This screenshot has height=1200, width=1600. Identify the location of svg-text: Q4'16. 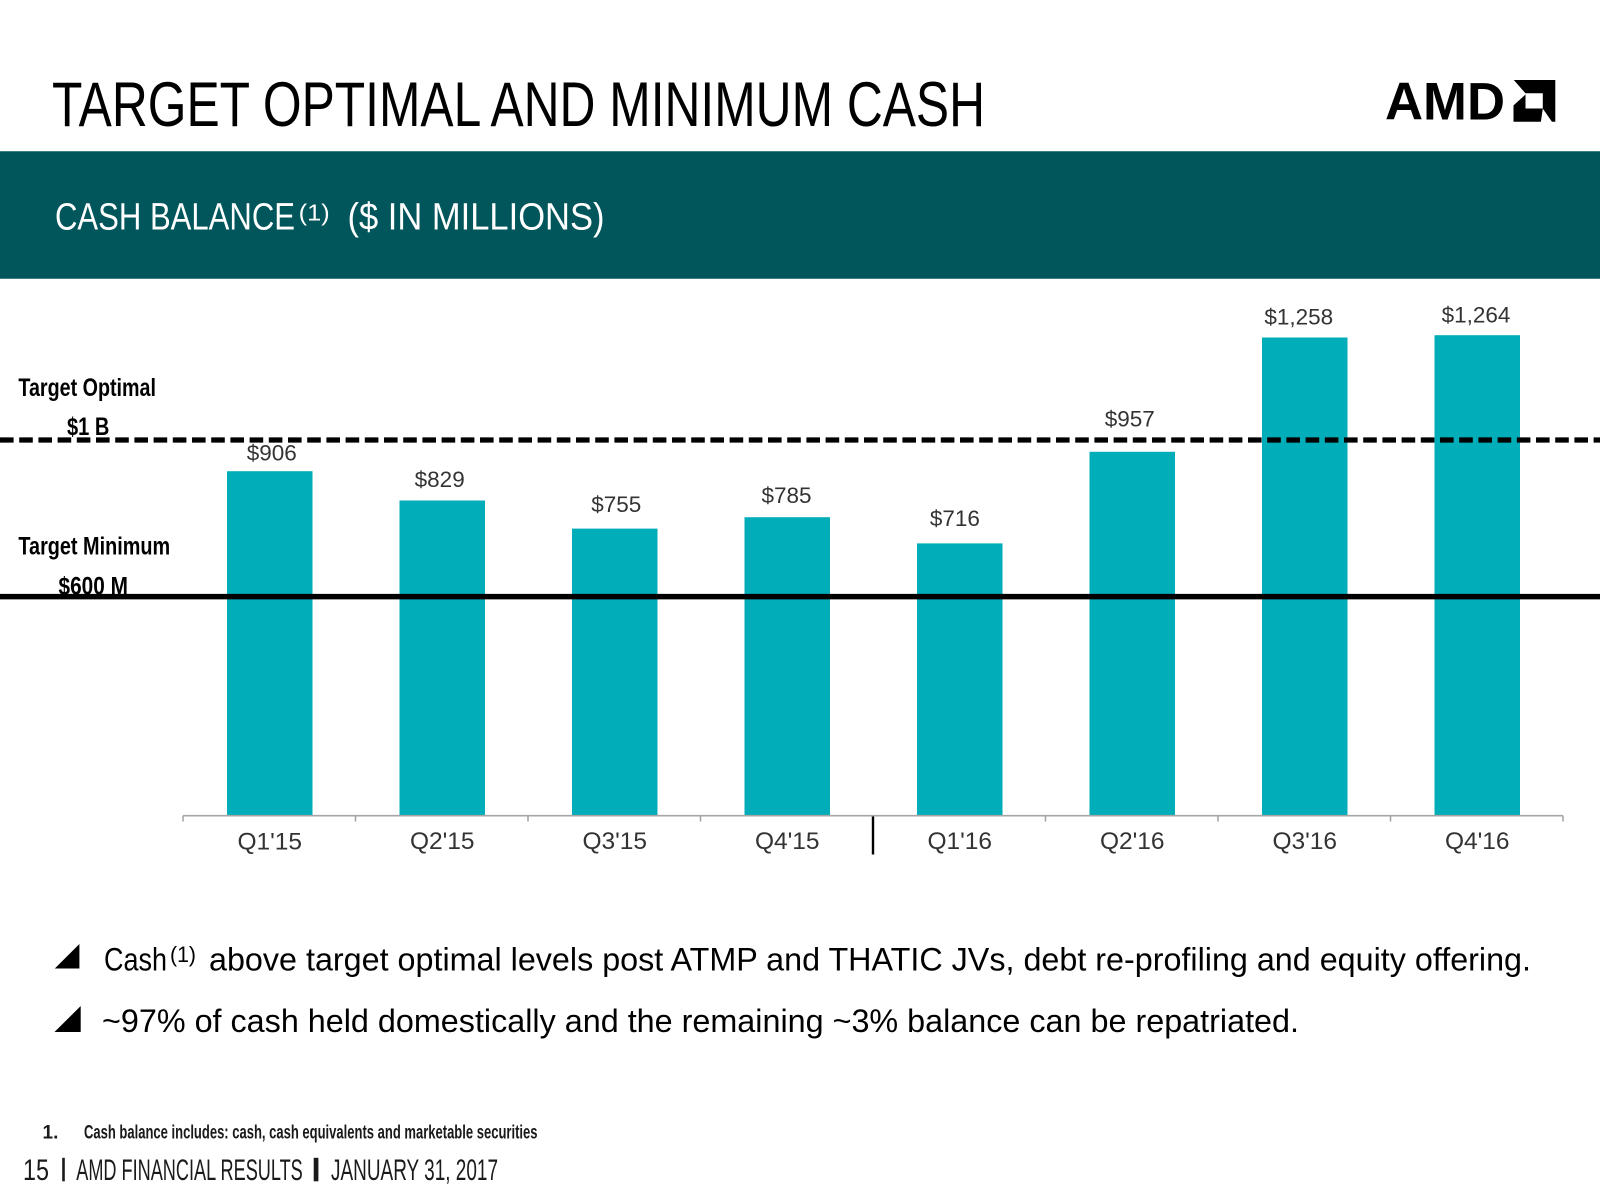
(1477, 841).